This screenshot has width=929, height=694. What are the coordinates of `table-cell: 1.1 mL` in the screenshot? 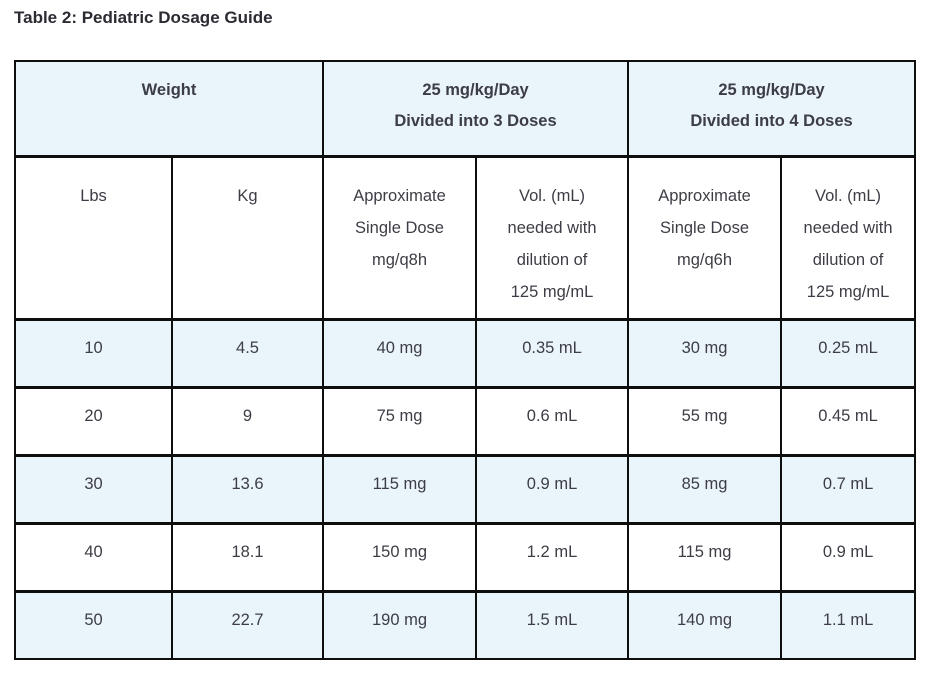 It's located at (848, 624).